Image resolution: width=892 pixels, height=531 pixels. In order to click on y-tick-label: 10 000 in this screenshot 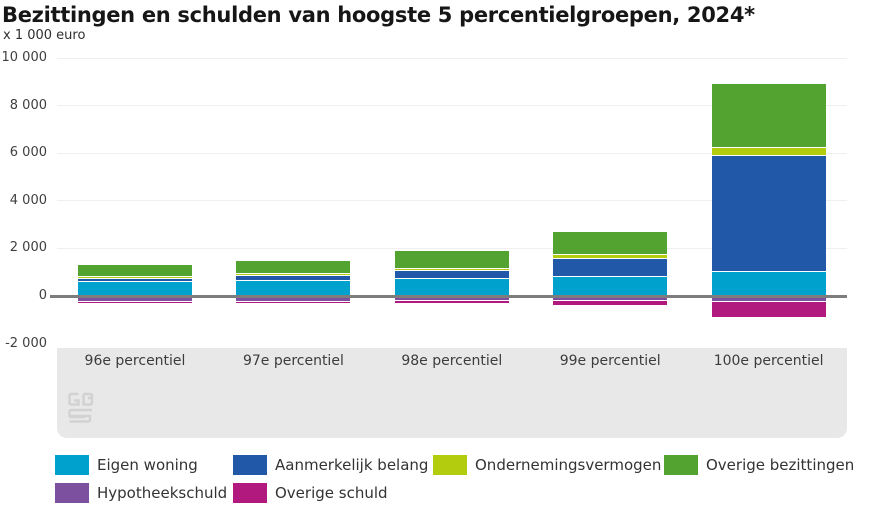, I will do `click(24, 57)`.